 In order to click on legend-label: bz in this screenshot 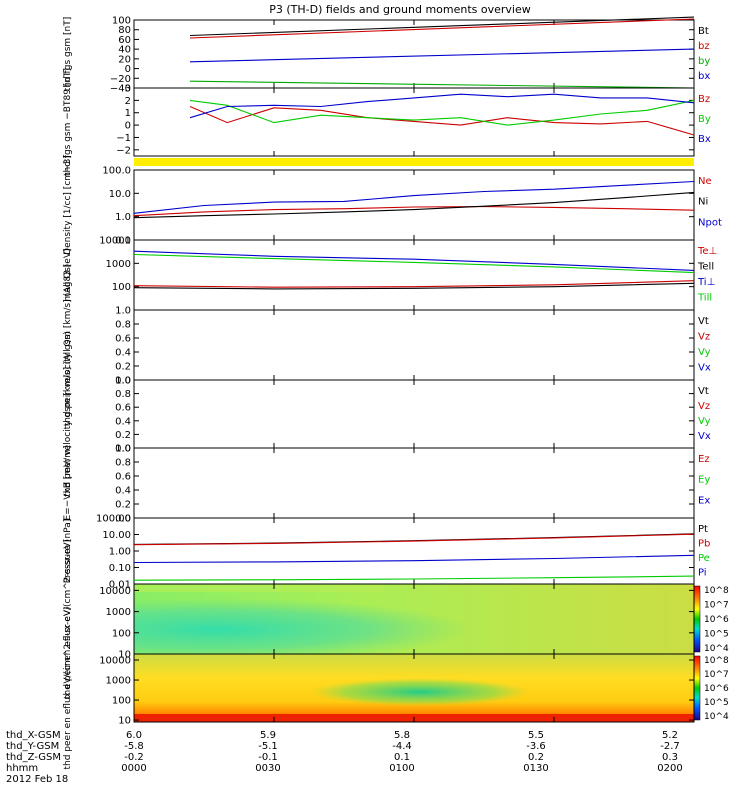, I will do `click(704, 46)`.